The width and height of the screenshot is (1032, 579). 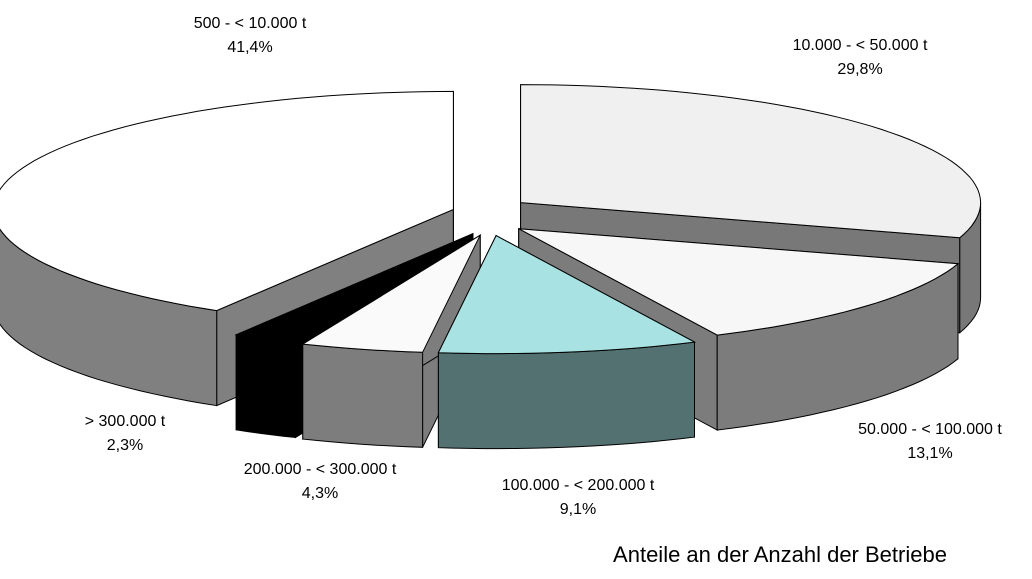 I want to click on slice-value-label: 9,1%, so click(x=578, y=509).